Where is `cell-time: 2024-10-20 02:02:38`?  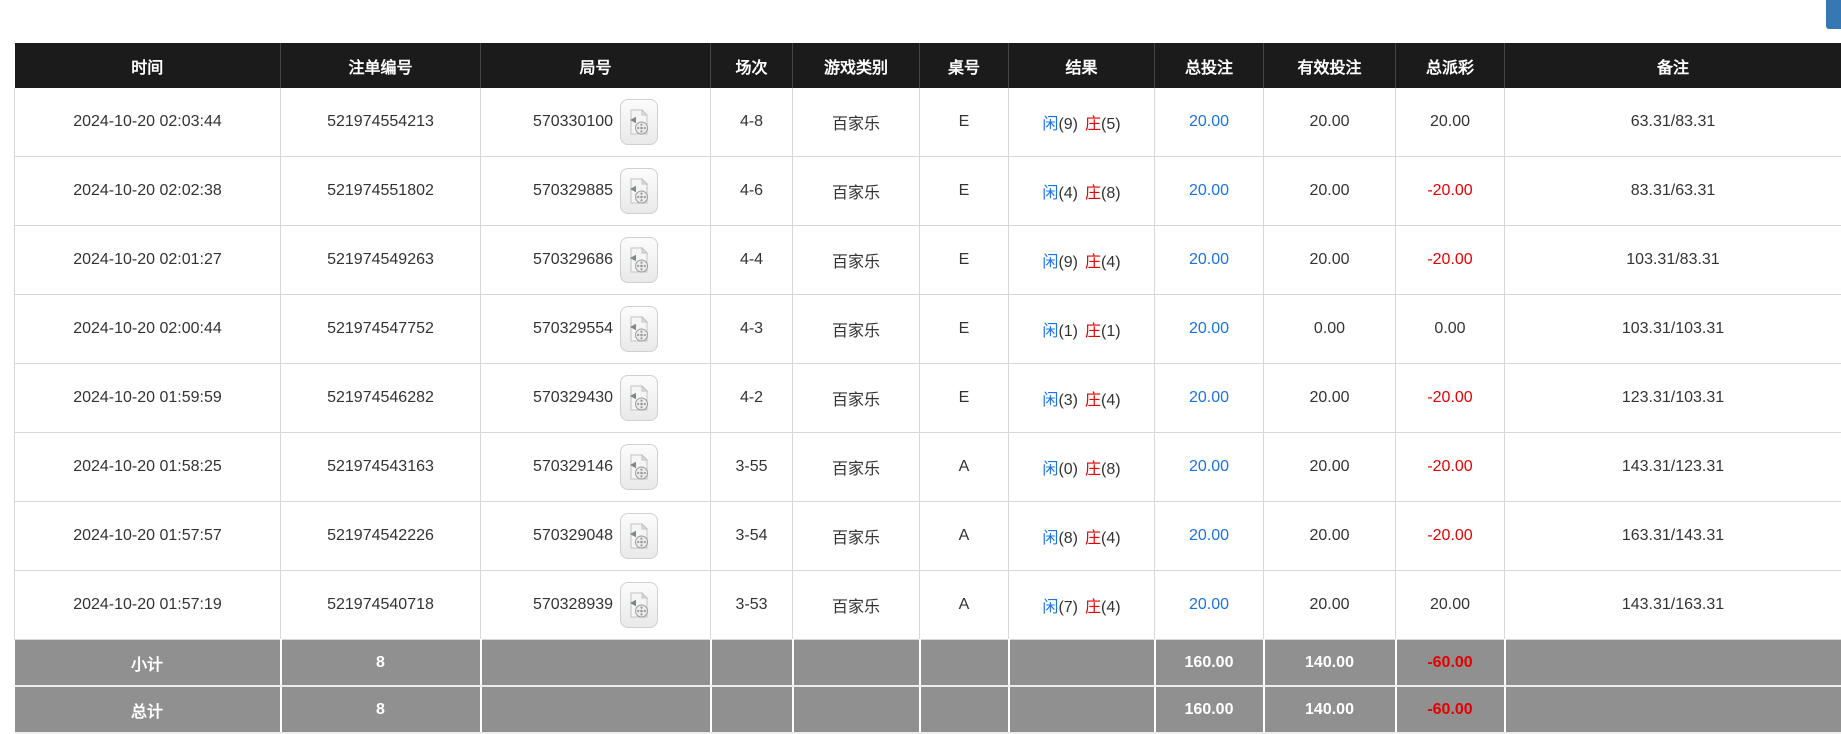 cell-time: 2024-10-20 02:02:38 is located at coordinates (148, 191).